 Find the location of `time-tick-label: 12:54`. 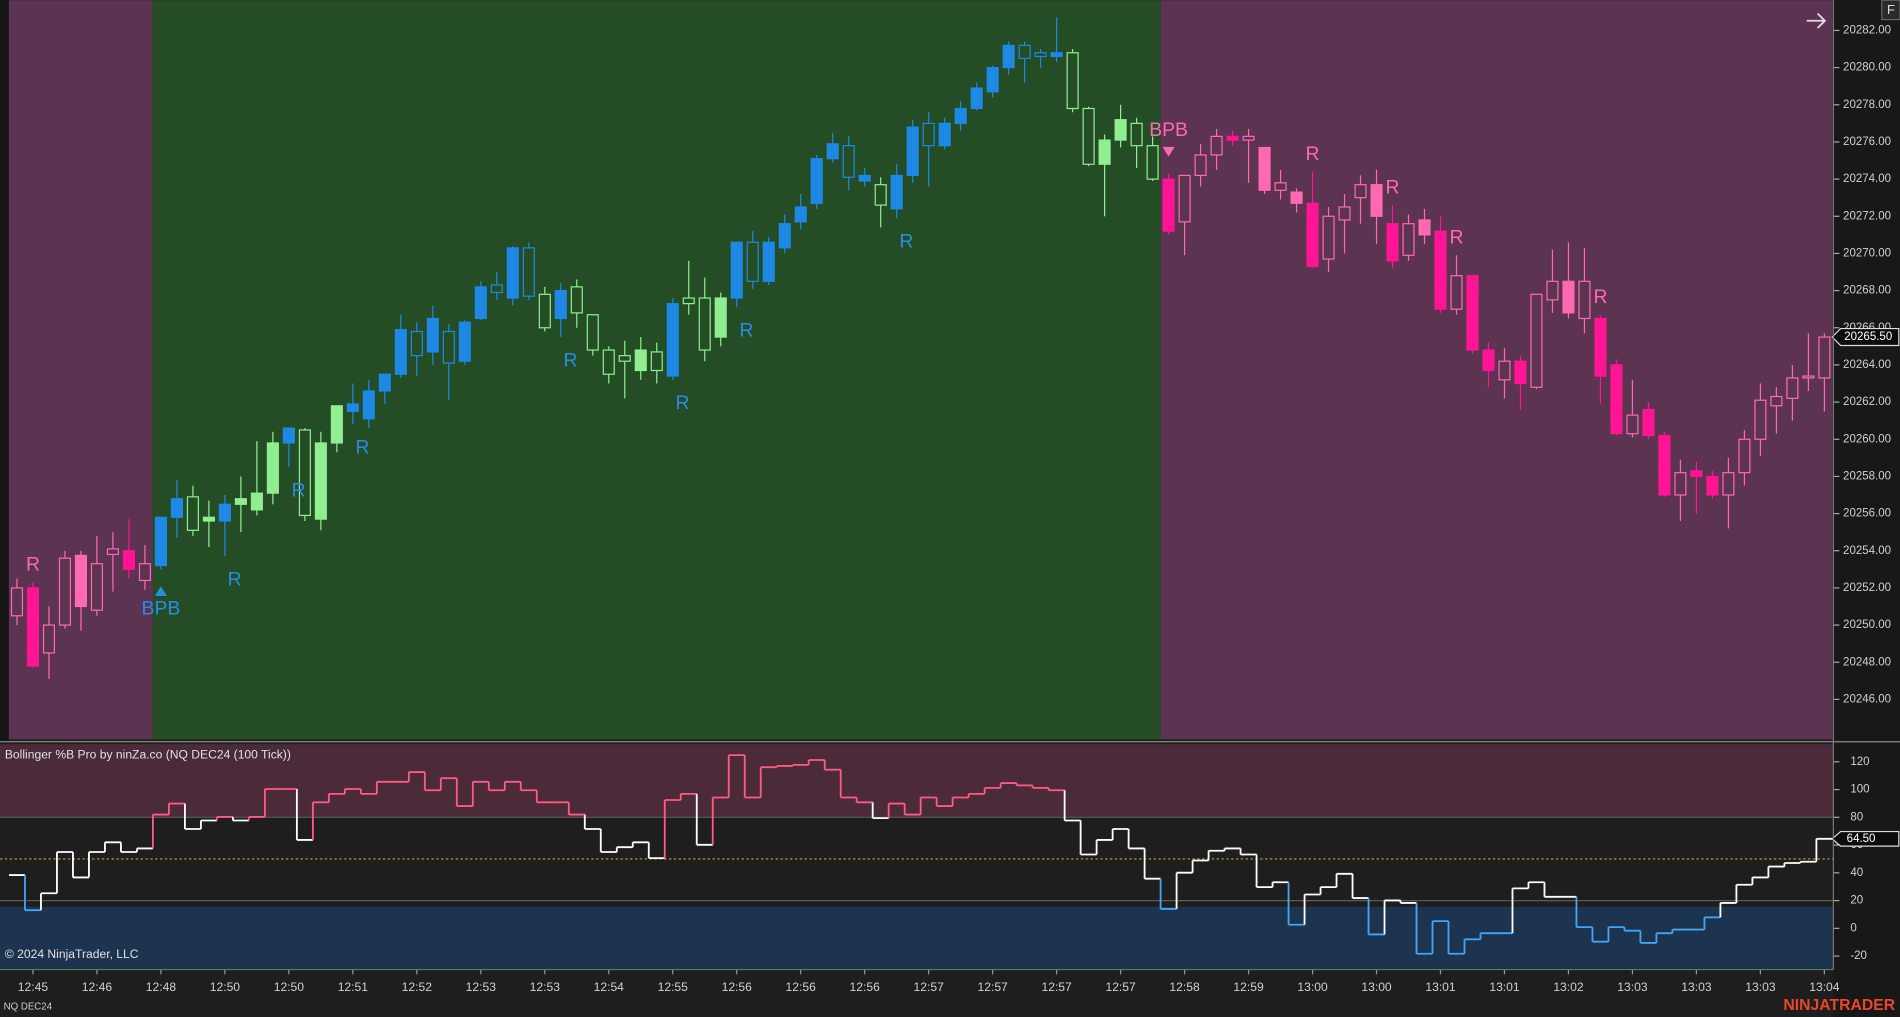

time-tick-label: 12:54 is located at coordinates (609, 987).